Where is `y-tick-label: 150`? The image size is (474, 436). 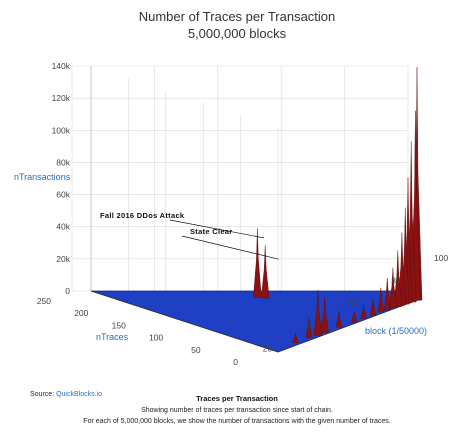
y-tick-label: 150 is located at coordinates (119, 325).